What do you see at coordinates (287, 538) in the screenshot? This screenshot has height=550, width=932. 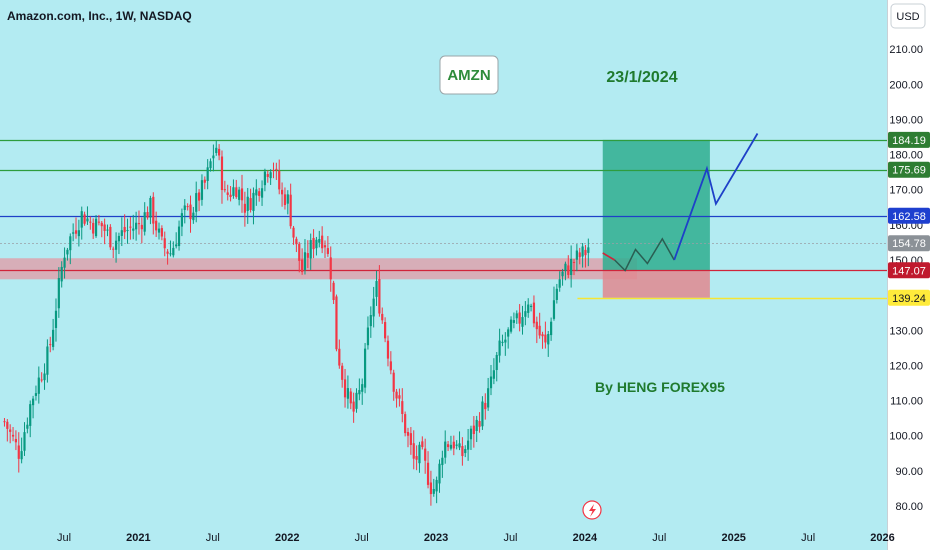 I see `x-tick-label-3: 2022` at bounding box center [287, 538].